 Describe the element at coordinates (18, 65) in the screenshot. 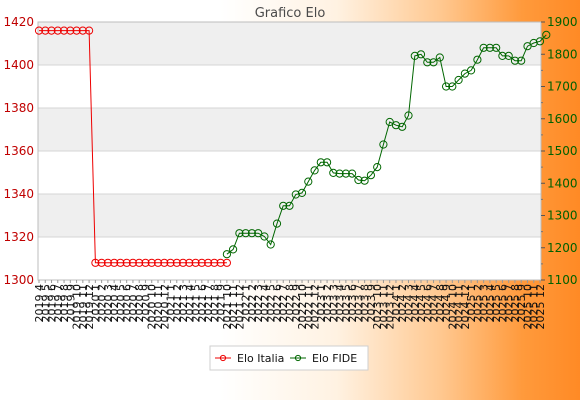

I see `left-tick-label: 1400` at that location.